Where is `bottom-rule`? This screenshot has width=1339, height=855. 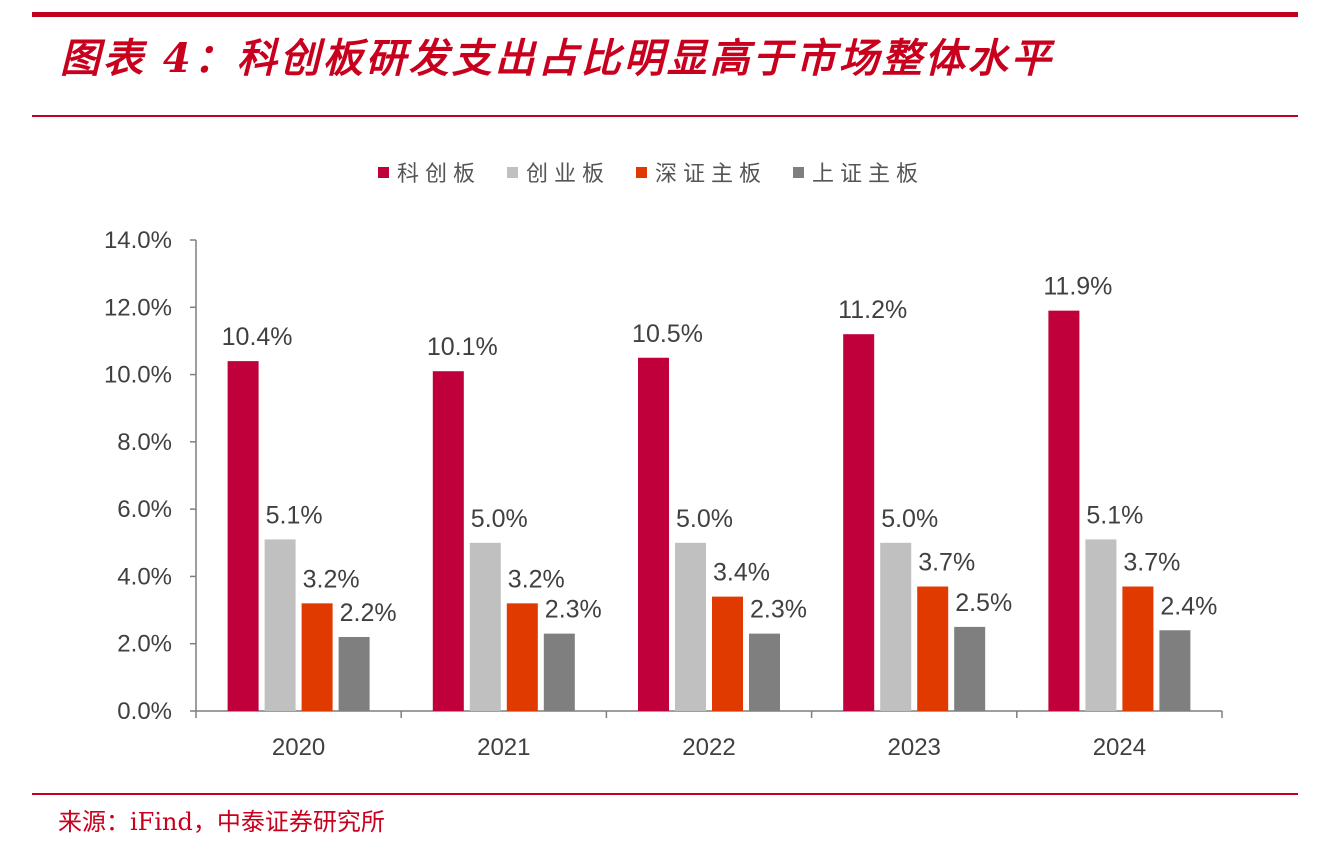
bottom-rule is located at coordinates (665, 794).